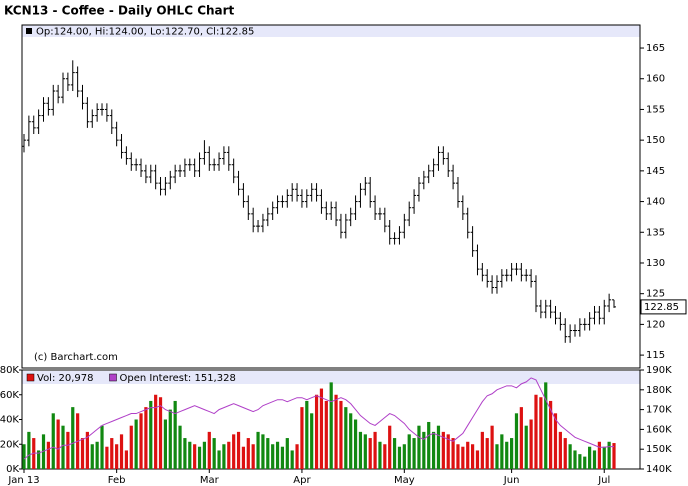 The width and height of the screenshot is (688, 486). What do you see at coordinates (663, 307) in the screenshot?
I see `last-price-box` at bounding box center [663, 307].